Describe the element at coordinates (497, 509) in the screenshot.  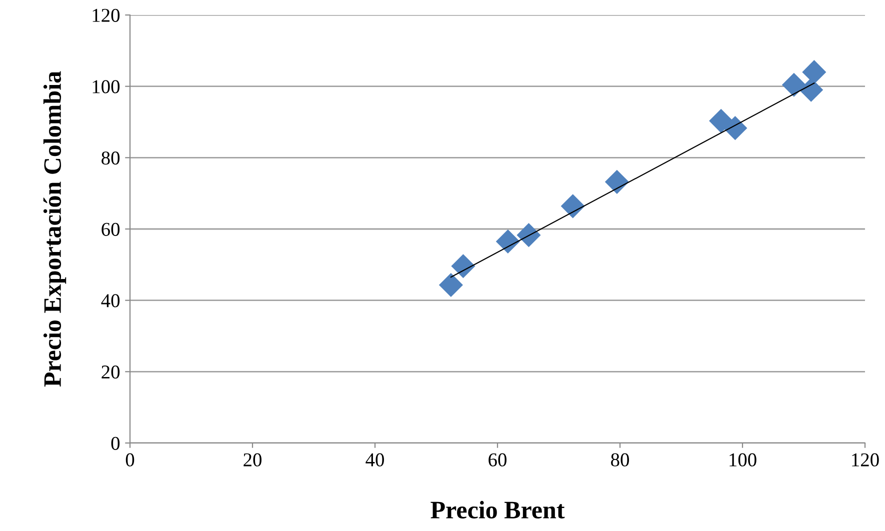
I see `x-axis-title: Precio Brent` at that location.